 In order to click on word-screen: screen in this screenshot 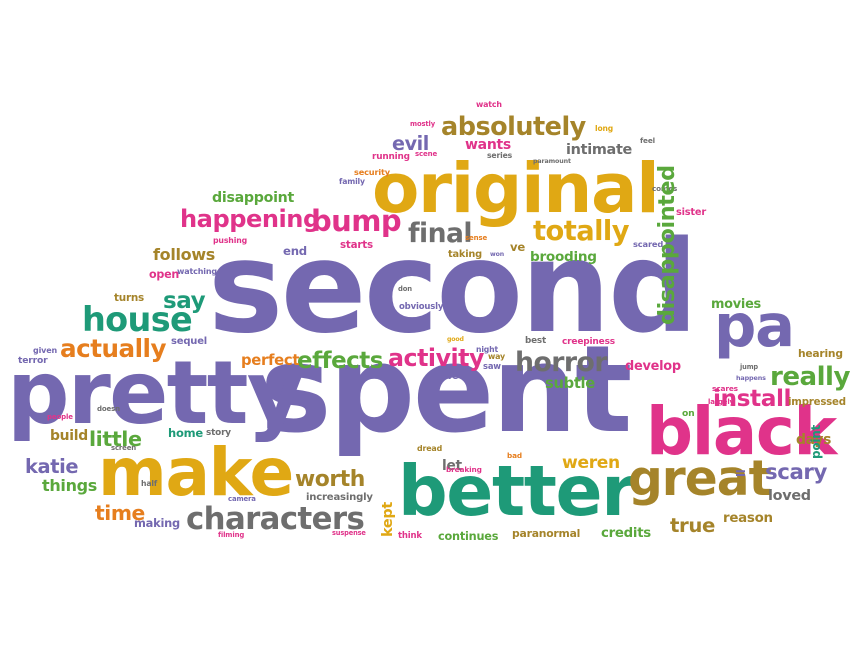, I will do `click(124, 448)`.